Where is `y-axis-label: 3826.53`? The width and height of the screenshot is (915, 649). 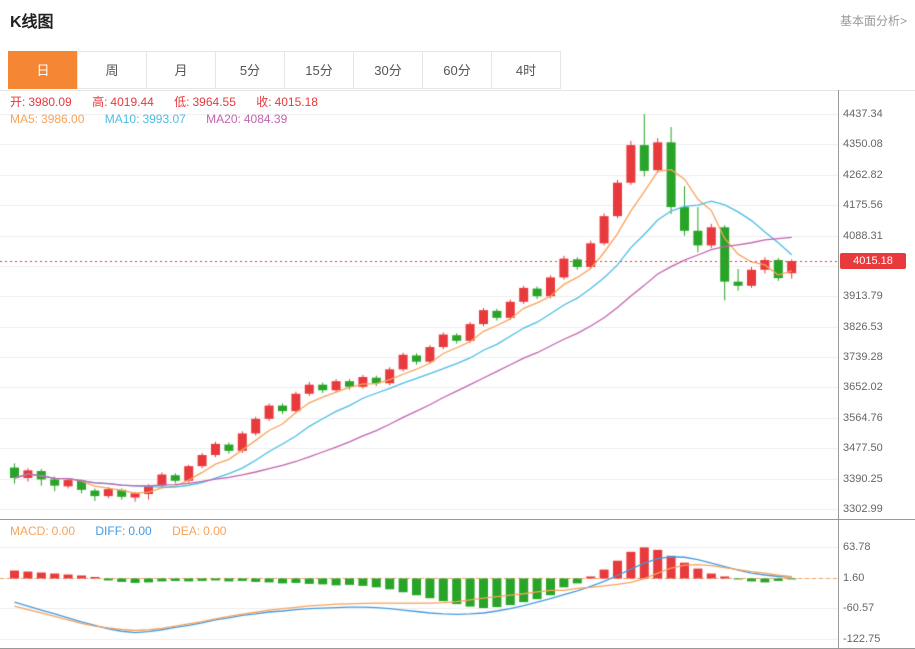 y-axis-label: 3826.53 is located at coordinates (863, 326).